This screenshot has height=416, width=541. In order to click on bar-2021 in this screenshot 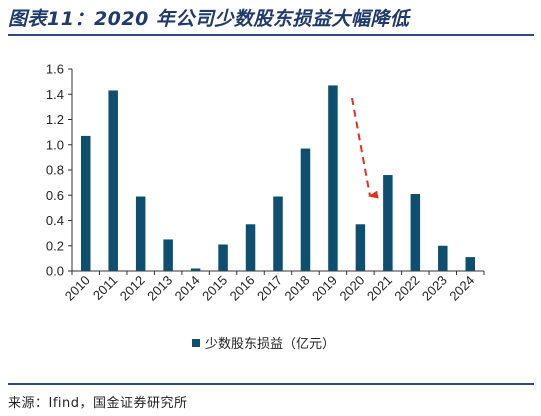, I will do `click(388, 223)`.